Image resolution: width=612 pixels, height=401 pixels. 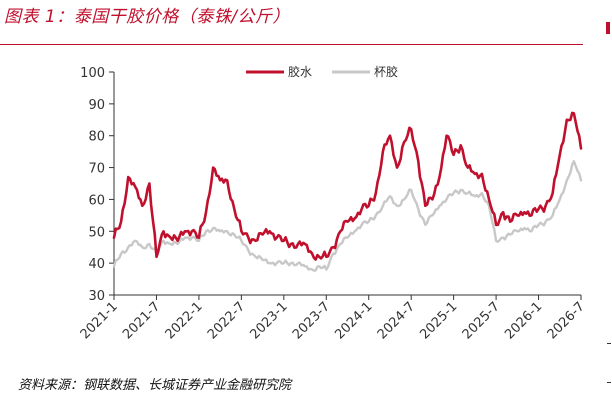 What do you see at coordinates (311, 320) in the screenshot?
I see `x-tick-label: 2023-7` at bounding box center [311, 320].